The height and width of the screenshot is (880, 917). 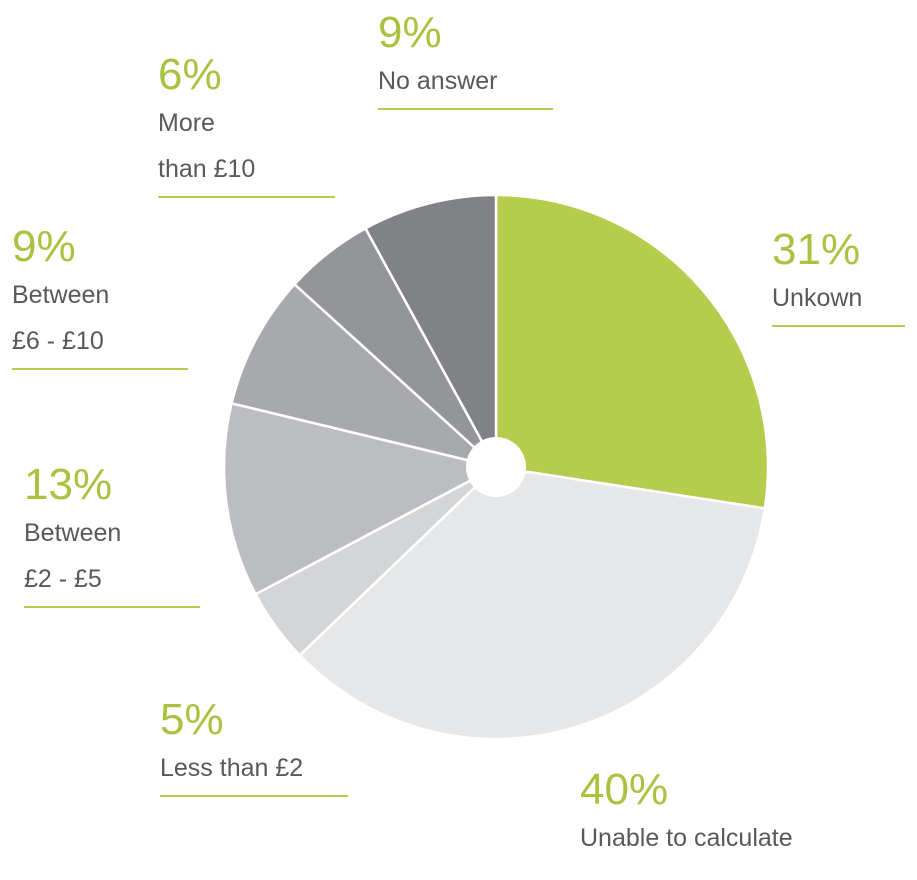 I want to click on slice-label: 31% Unkown, so click(x=838, y=276).